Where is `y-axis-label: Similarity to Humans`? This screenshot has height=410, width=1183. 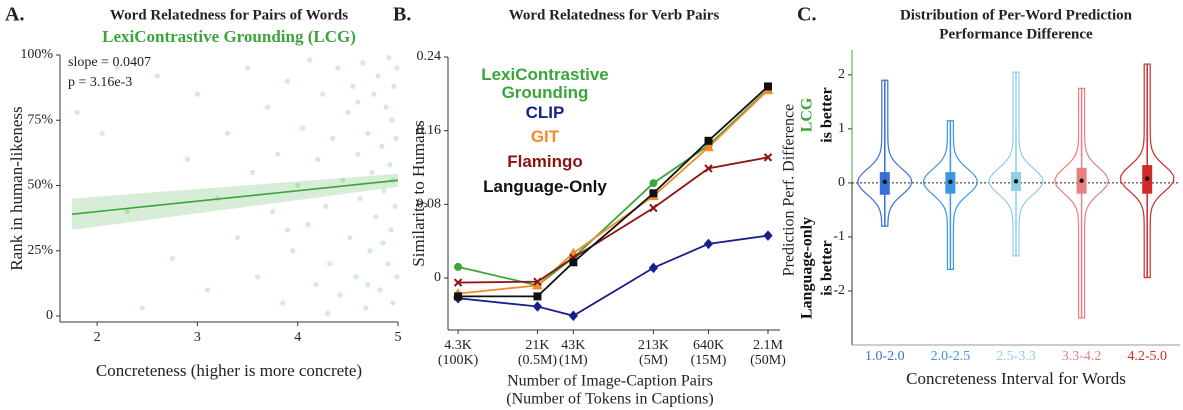 y-axis-label: Similarity to Humans is located at coordinates (418, 193).